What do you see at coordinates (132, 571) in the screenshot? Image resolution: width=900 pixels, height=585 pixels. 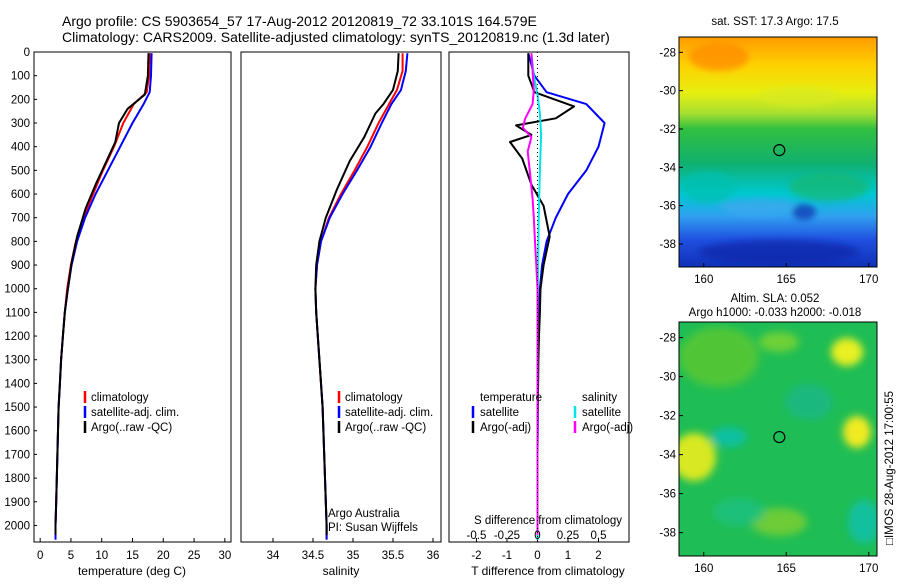 I see `temperature-xlabel: temperature (deg C)` at bounding box center [132, 571].